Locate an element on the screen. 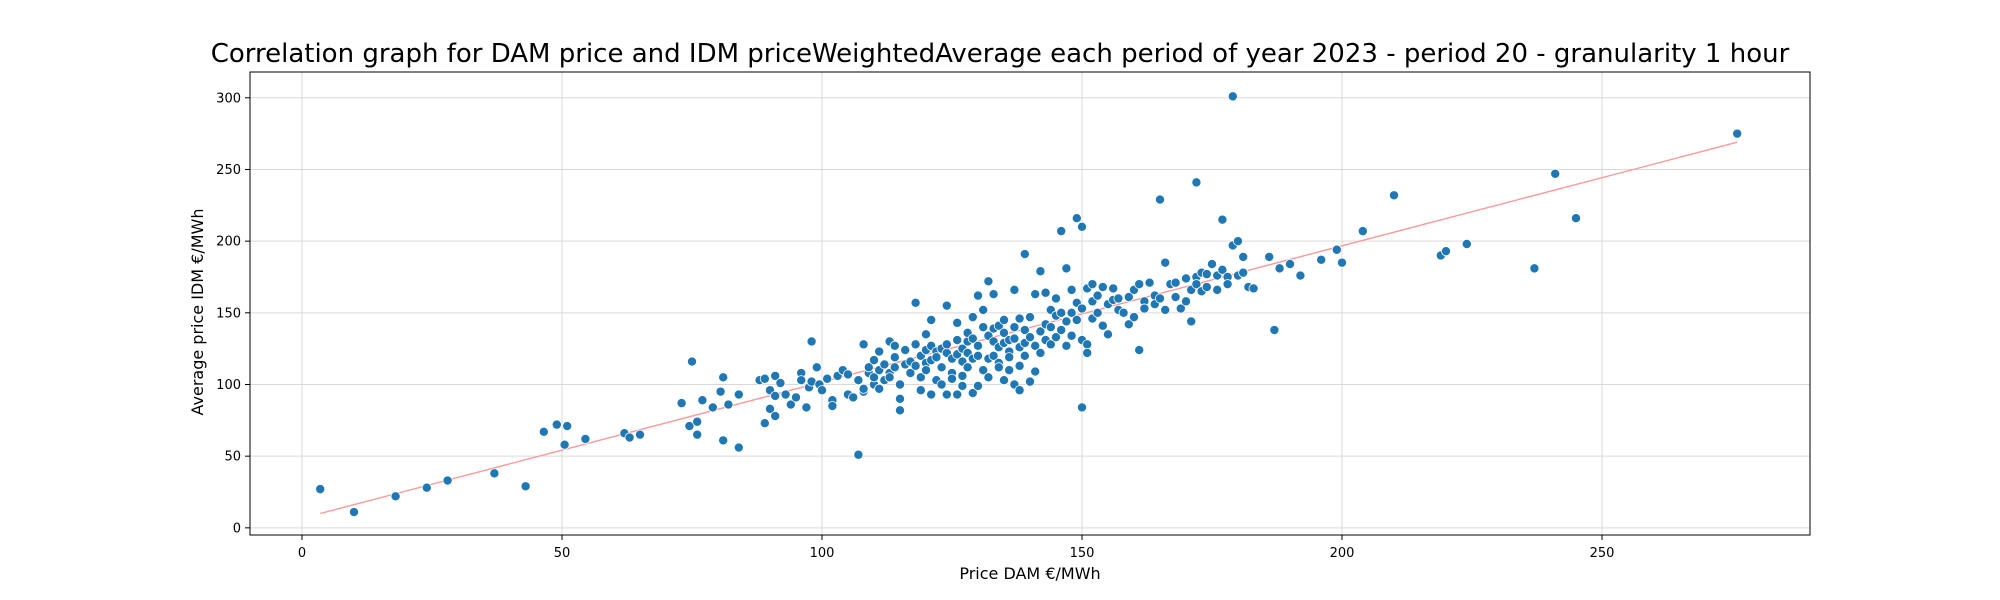 Image resolution: width=2000 pixels, height=600 pixels. x-tick-label: 0 is located at coordinates (302, 553).